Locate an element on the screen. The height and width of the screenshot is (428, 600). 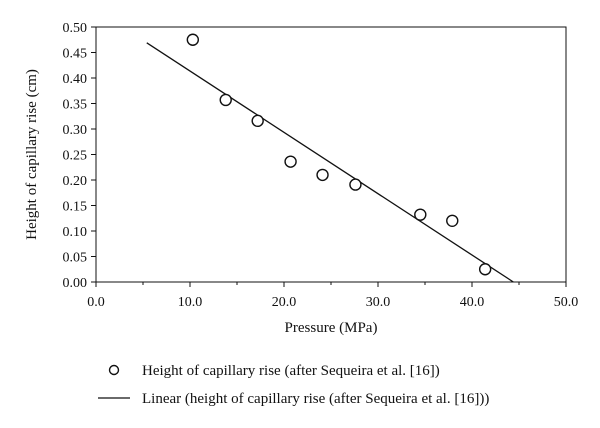
x-tick-label: 20.0 is located at coordinates (284, 302).